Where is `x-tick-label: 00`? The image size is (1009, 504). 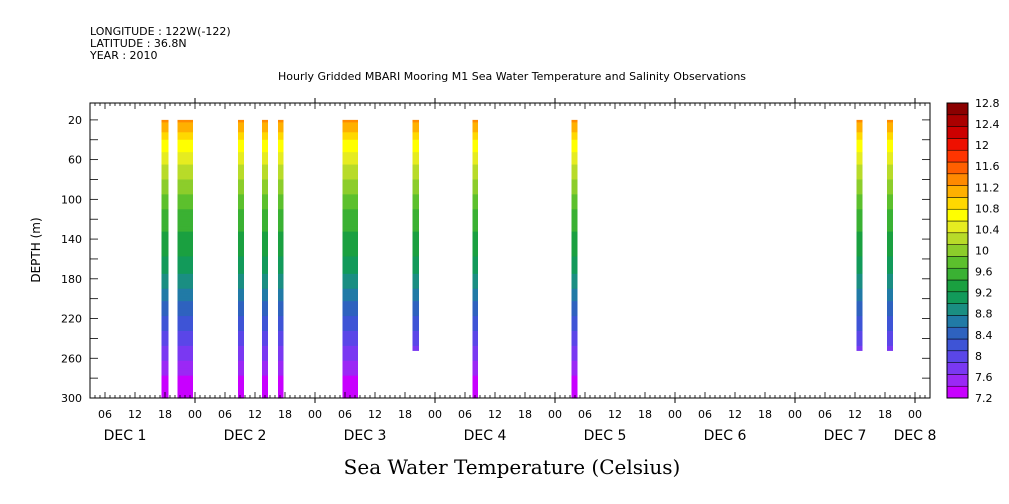
x-tick-label: 00 is located at coordinates (315, 414).